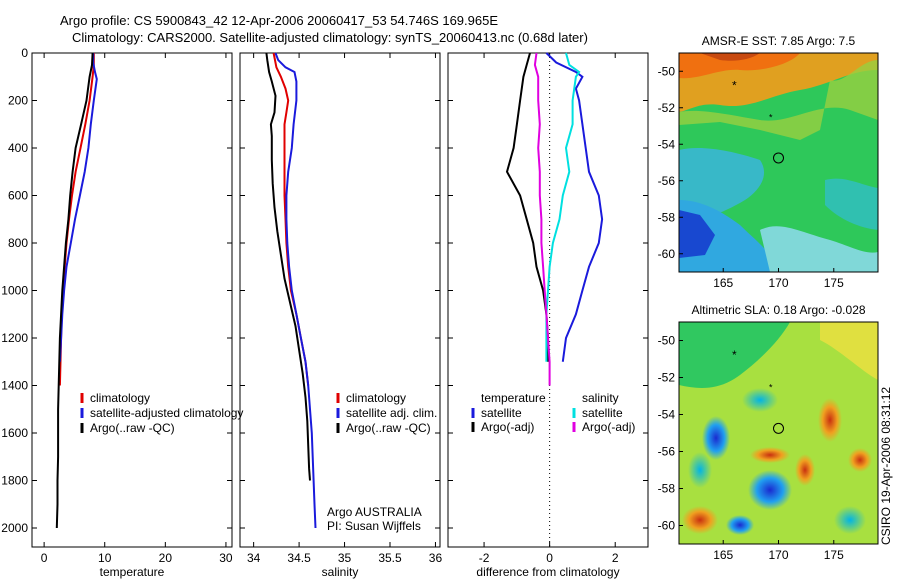 The image size is (900, 580). Describe the element at coordinates (778, 310) in the screenshot. I see `map-title: Altimetric SLA: 0.18 Argo: -0.028` at that location.